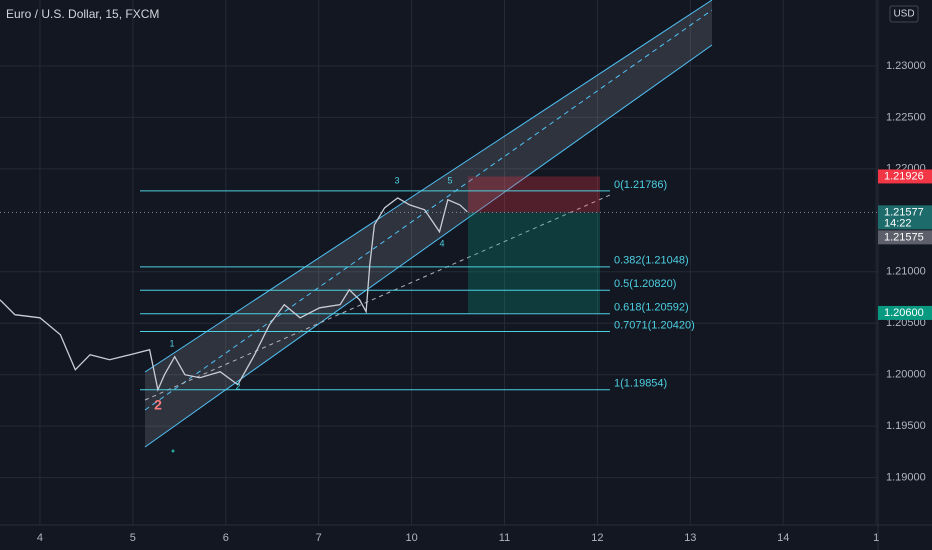 The image size is (932, 550). Describe the element at coordinates (904, 212) in the screenshot. I see `price-badge-label: 1.21577` at that location.